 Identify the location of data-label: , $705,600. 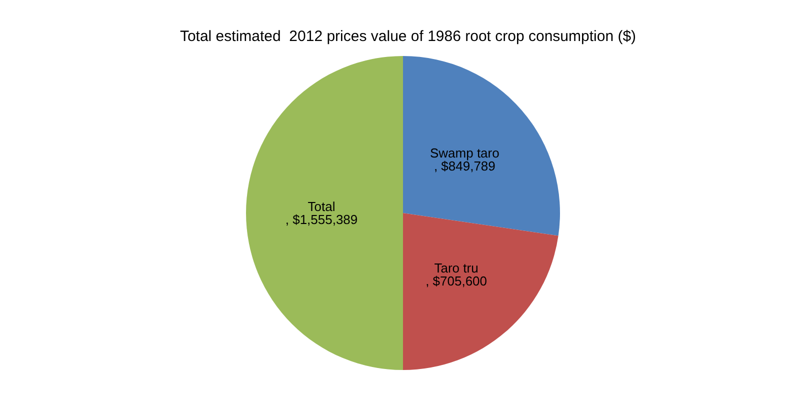
(457, 281).